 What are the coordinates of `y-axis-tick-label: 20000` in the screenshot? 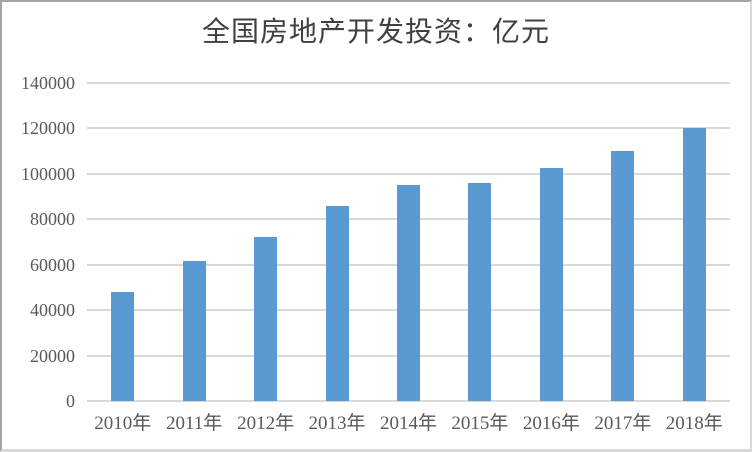 It's located at (52, 355).